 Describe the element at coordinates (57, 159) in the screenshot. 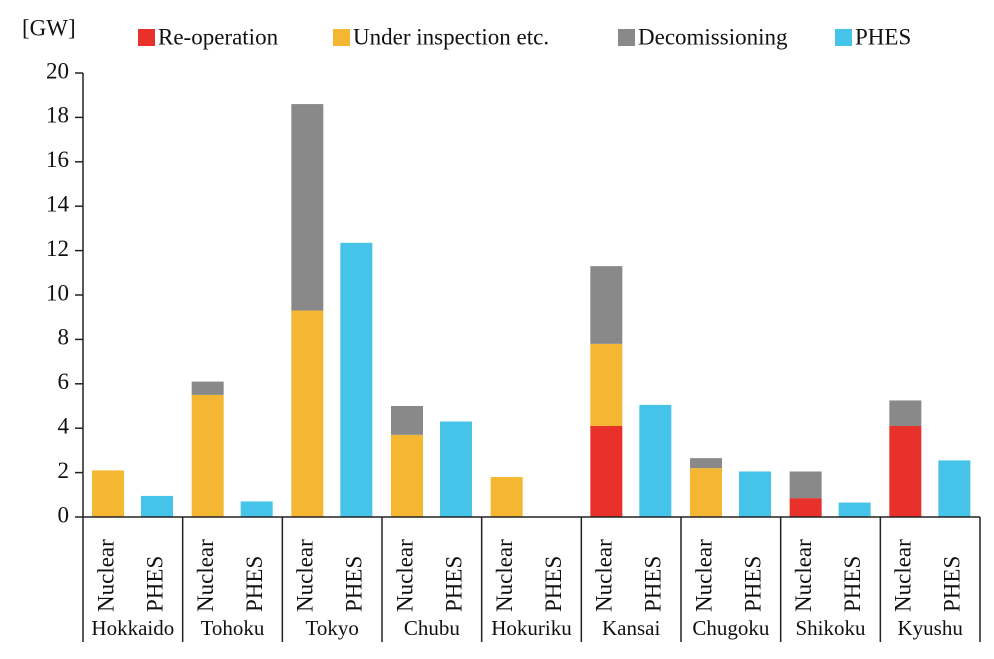

I see `y-tick-label: 16` at that location.